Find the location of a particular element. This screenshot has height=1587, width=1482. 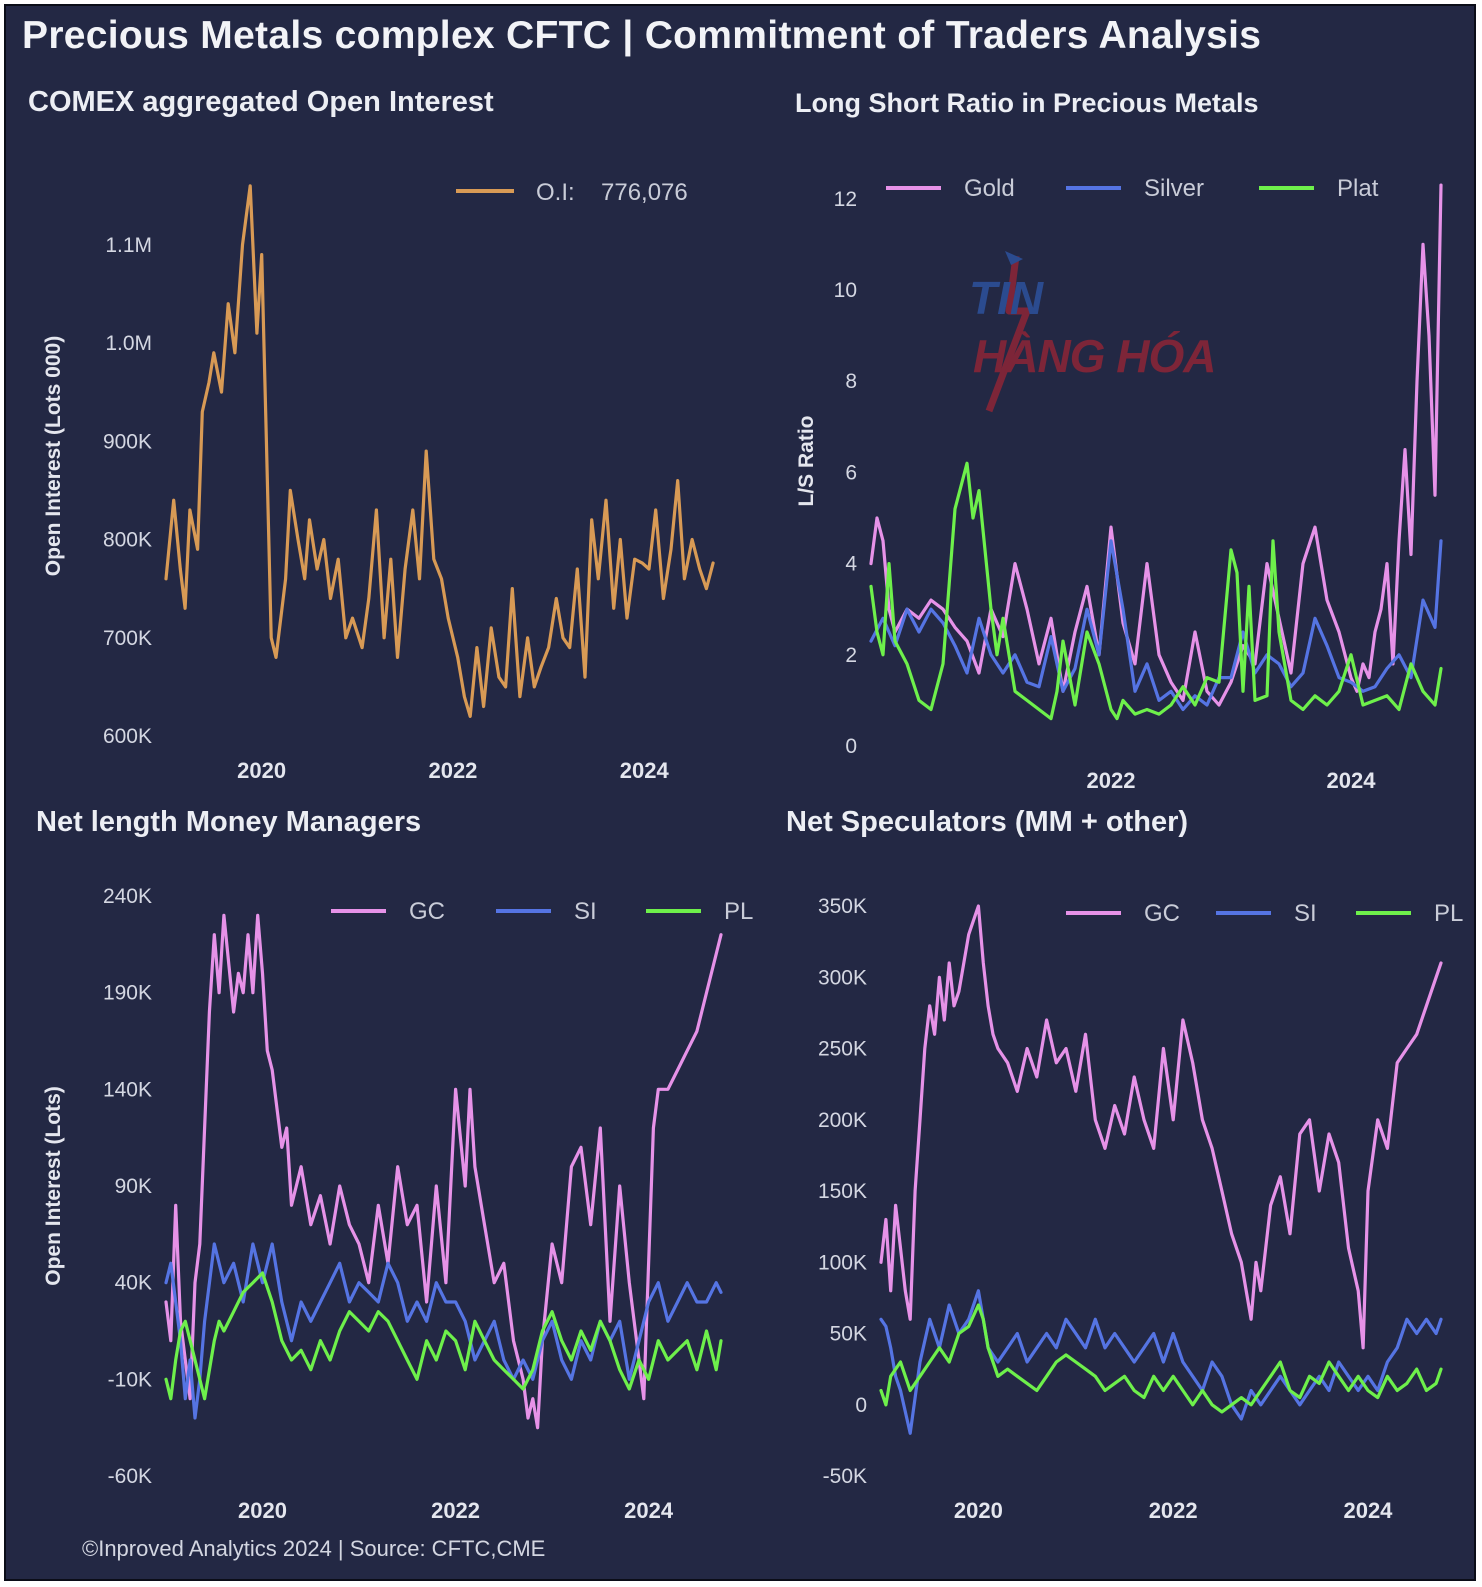

y-axis-label: L/S Ratio is located at coordinates (806, 460).